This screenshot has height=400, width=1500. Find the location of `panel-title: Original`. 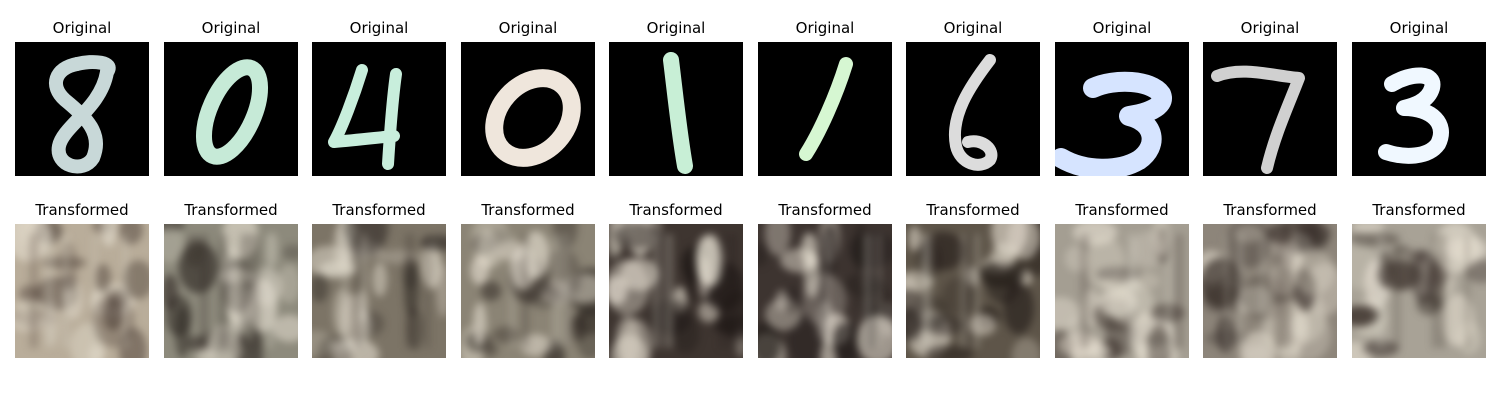

panel-title: Original is located at coordinates (1419, 28).